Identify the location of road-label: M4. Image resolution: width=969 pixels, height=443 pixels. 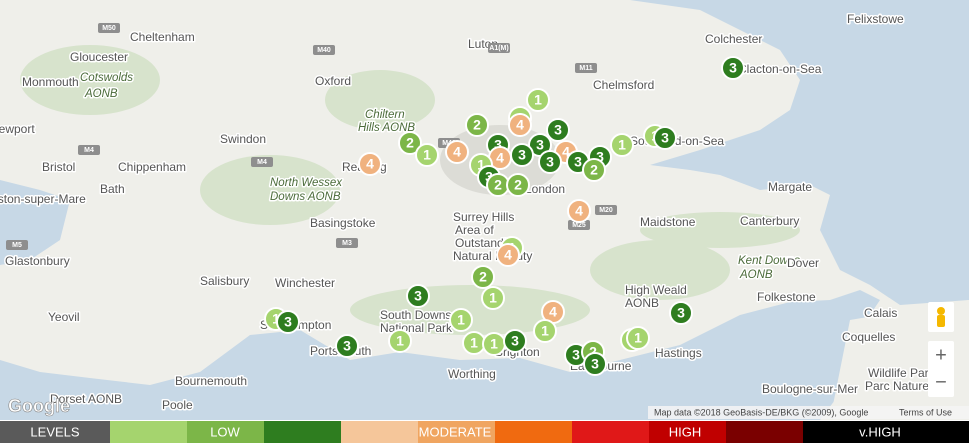
(262, 162).